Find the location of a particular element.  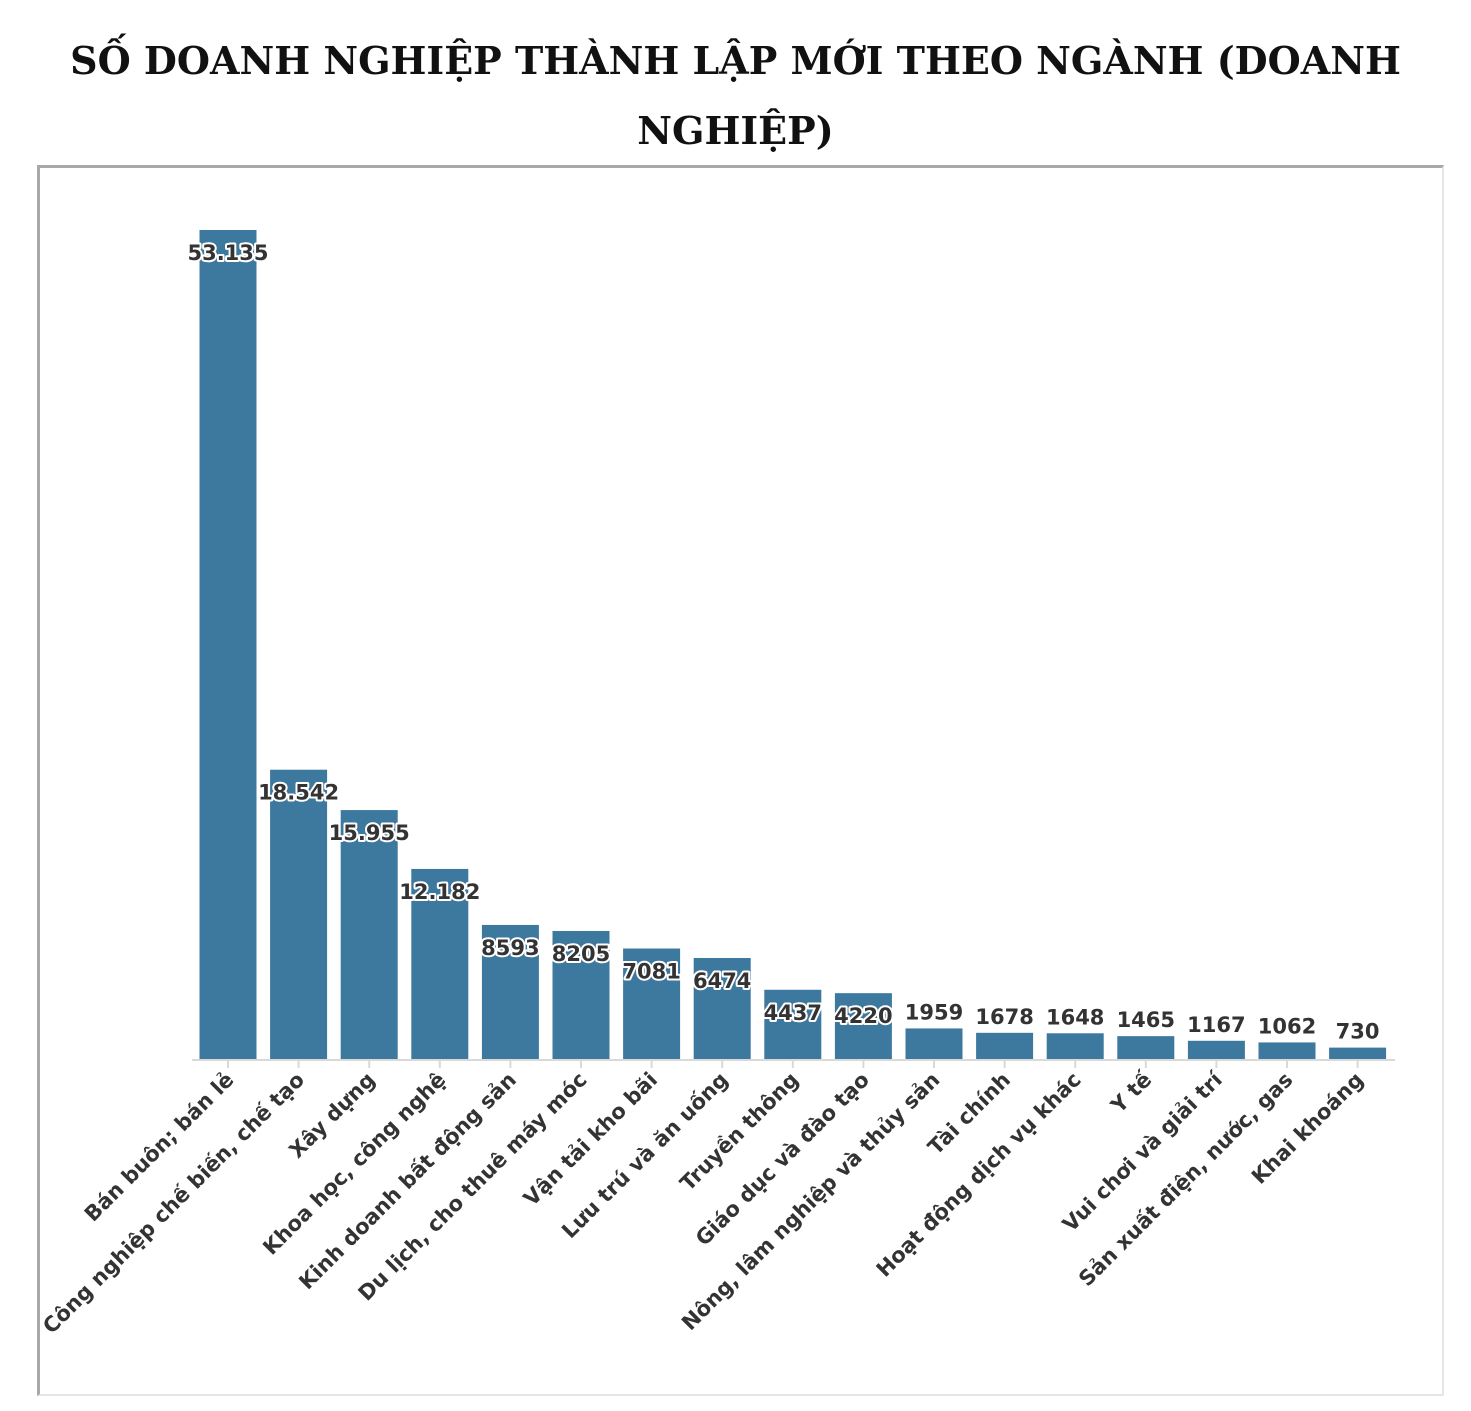

category-label-14: Y tế is located at coordinates (1131, 1092).